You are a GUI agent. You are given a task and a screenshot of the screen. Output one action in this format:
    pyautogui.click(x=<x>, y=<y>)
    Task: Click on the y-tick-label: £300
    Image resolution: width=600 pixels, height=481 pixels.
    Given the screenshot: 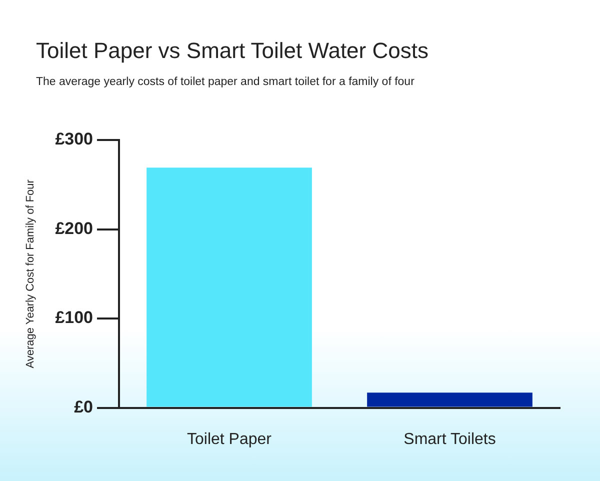 What is the action you would take?
    pyautogui.click(x=74, y=139)
    